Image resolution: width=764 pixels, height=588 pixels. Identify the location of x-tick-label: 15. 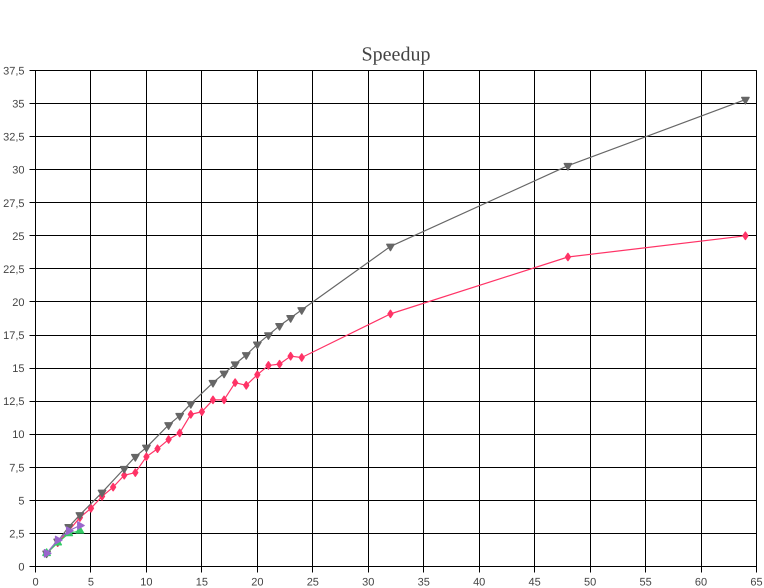
(202, 582).